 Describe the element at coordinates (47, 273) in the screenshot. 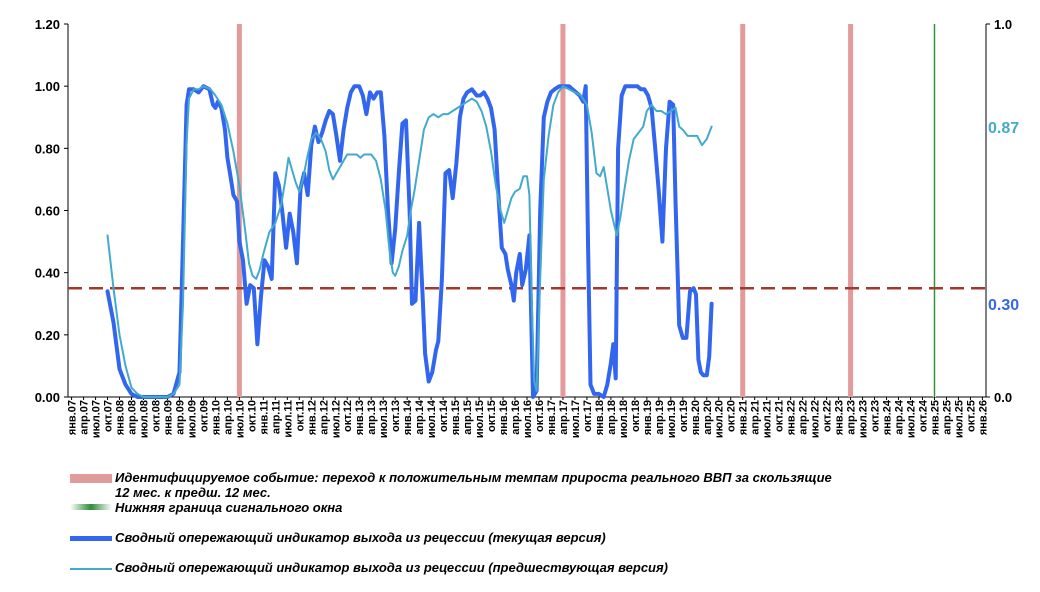

I see `y-left-tick-label: 0.40` at that location.